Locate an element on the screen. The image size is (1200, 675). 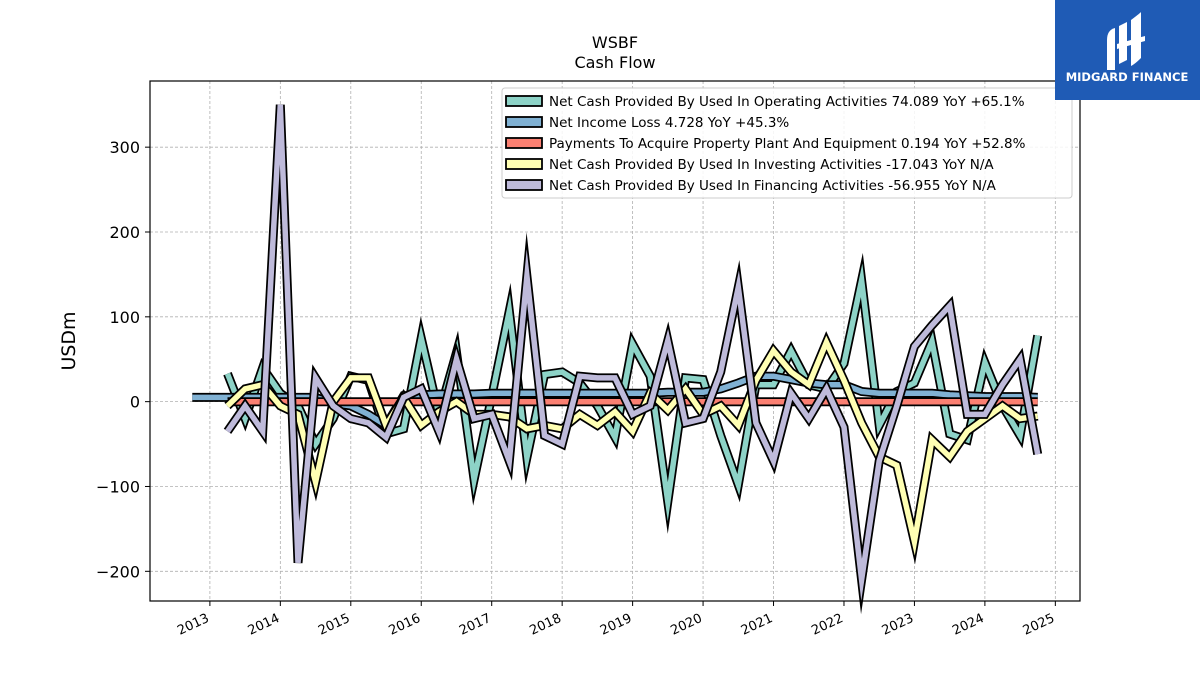
y-tick-label: 200 is located at coordinates (124, 232).